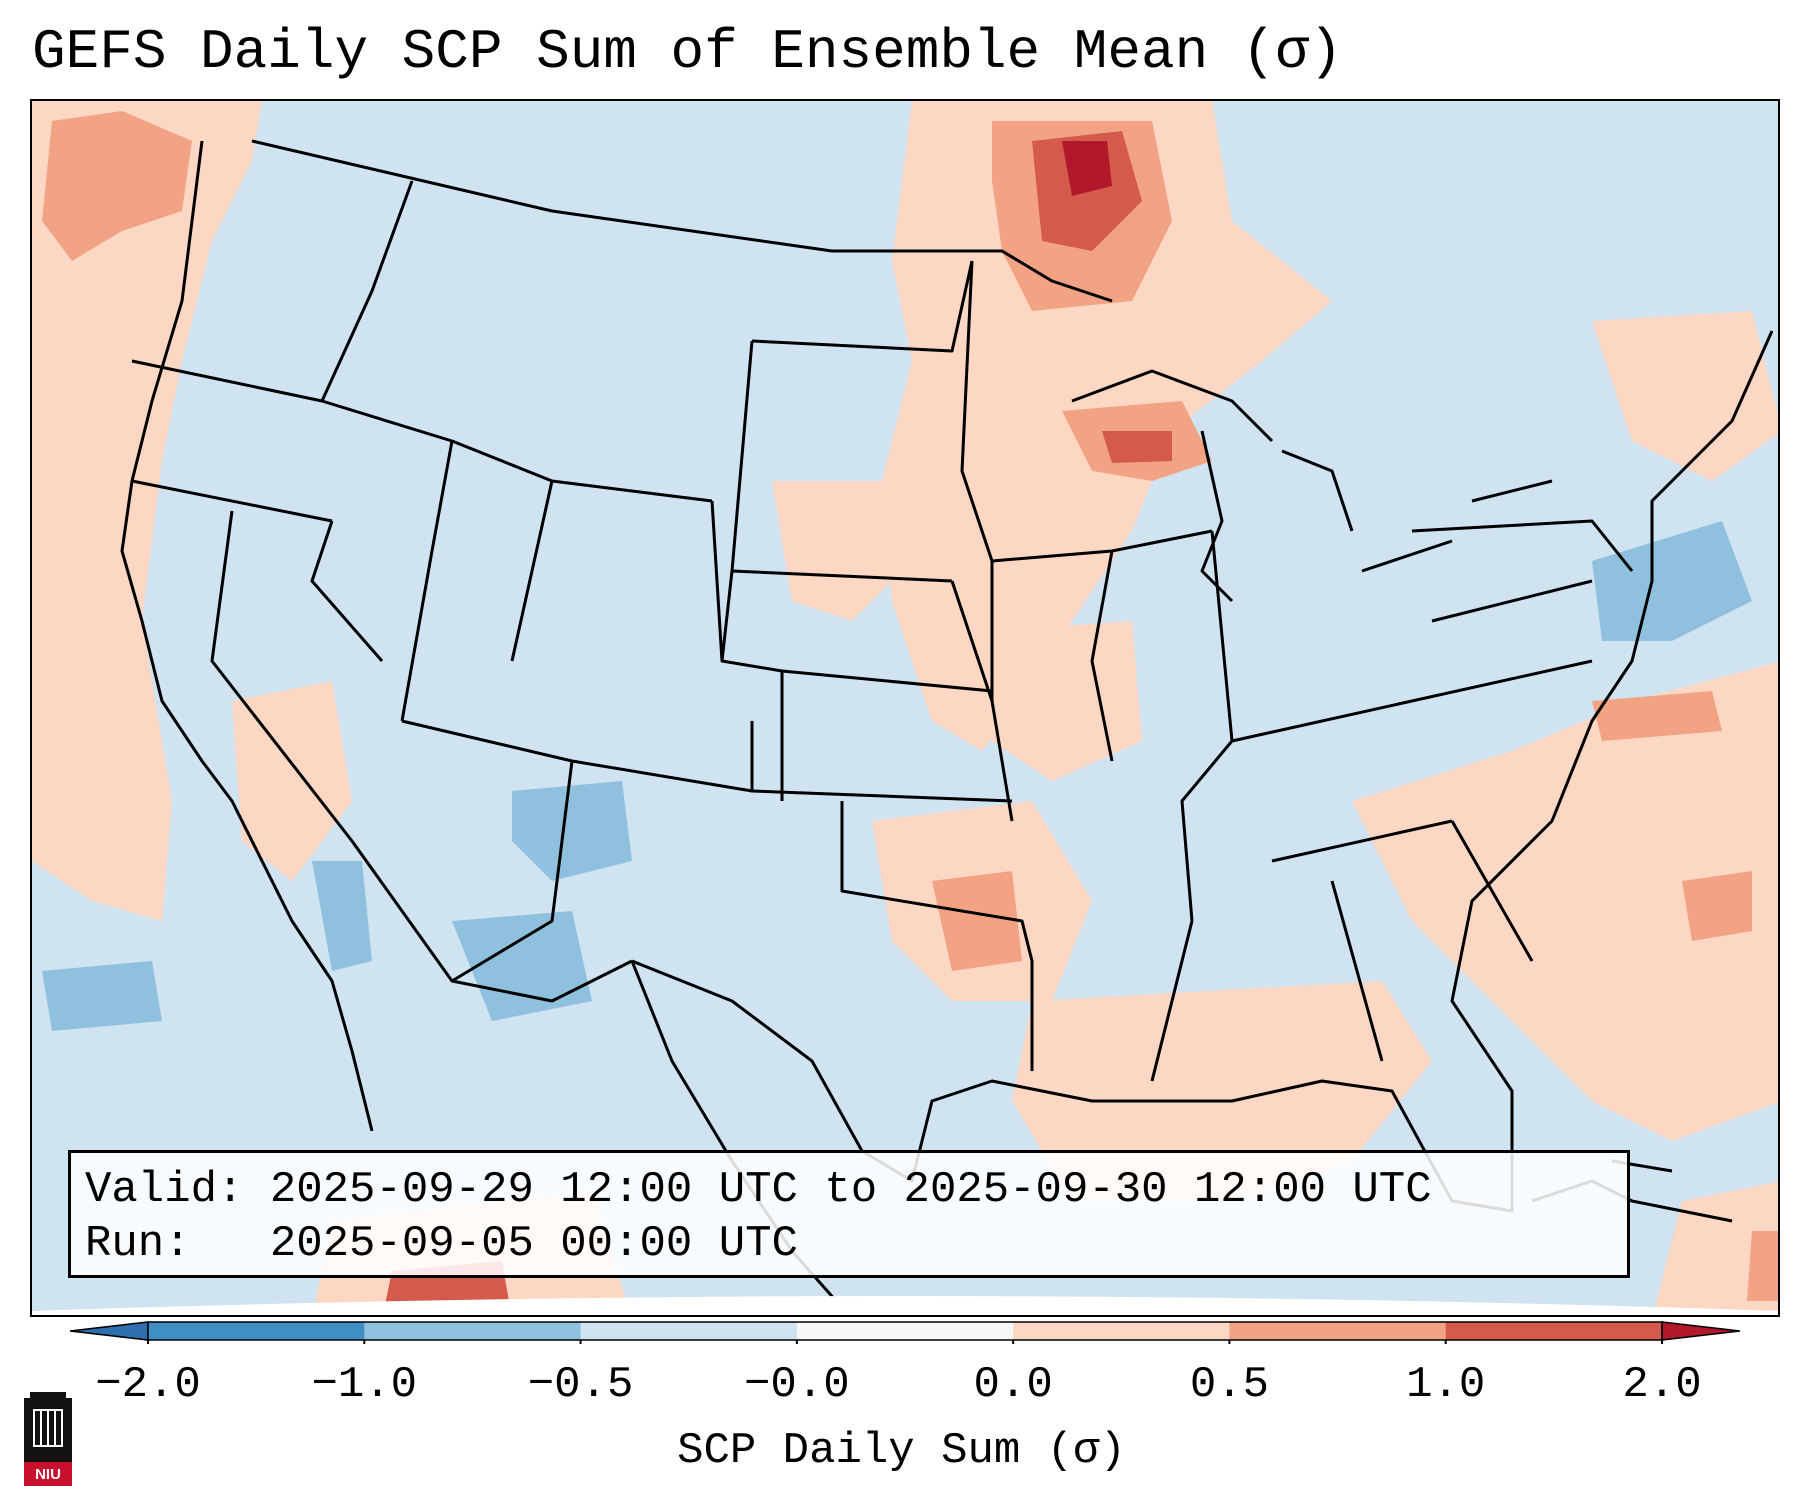 The height and width of the screenshot is (1506, 1803). Describe the element at coordinates (48, 1474) in the screenshot. I see `niu-logo-text: NIU` at that location.